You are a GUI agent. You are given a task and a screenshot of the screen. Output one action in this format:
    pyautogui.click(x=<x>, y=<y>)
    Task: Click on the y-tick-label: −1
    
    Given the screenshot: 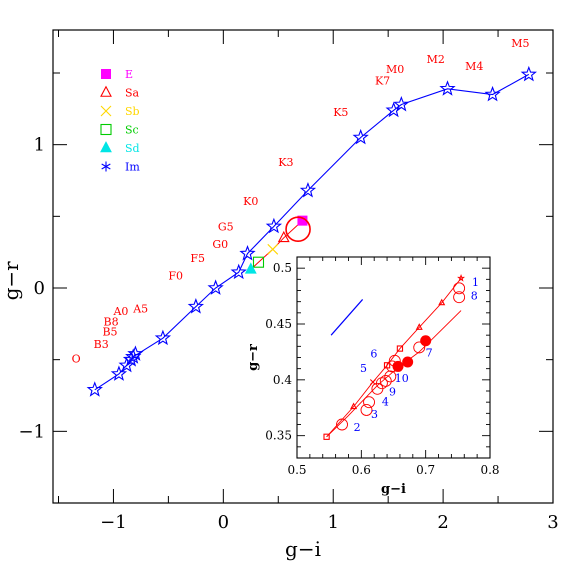 What is the action you would take?
    pyautogui.click(x=31, y=431)
    